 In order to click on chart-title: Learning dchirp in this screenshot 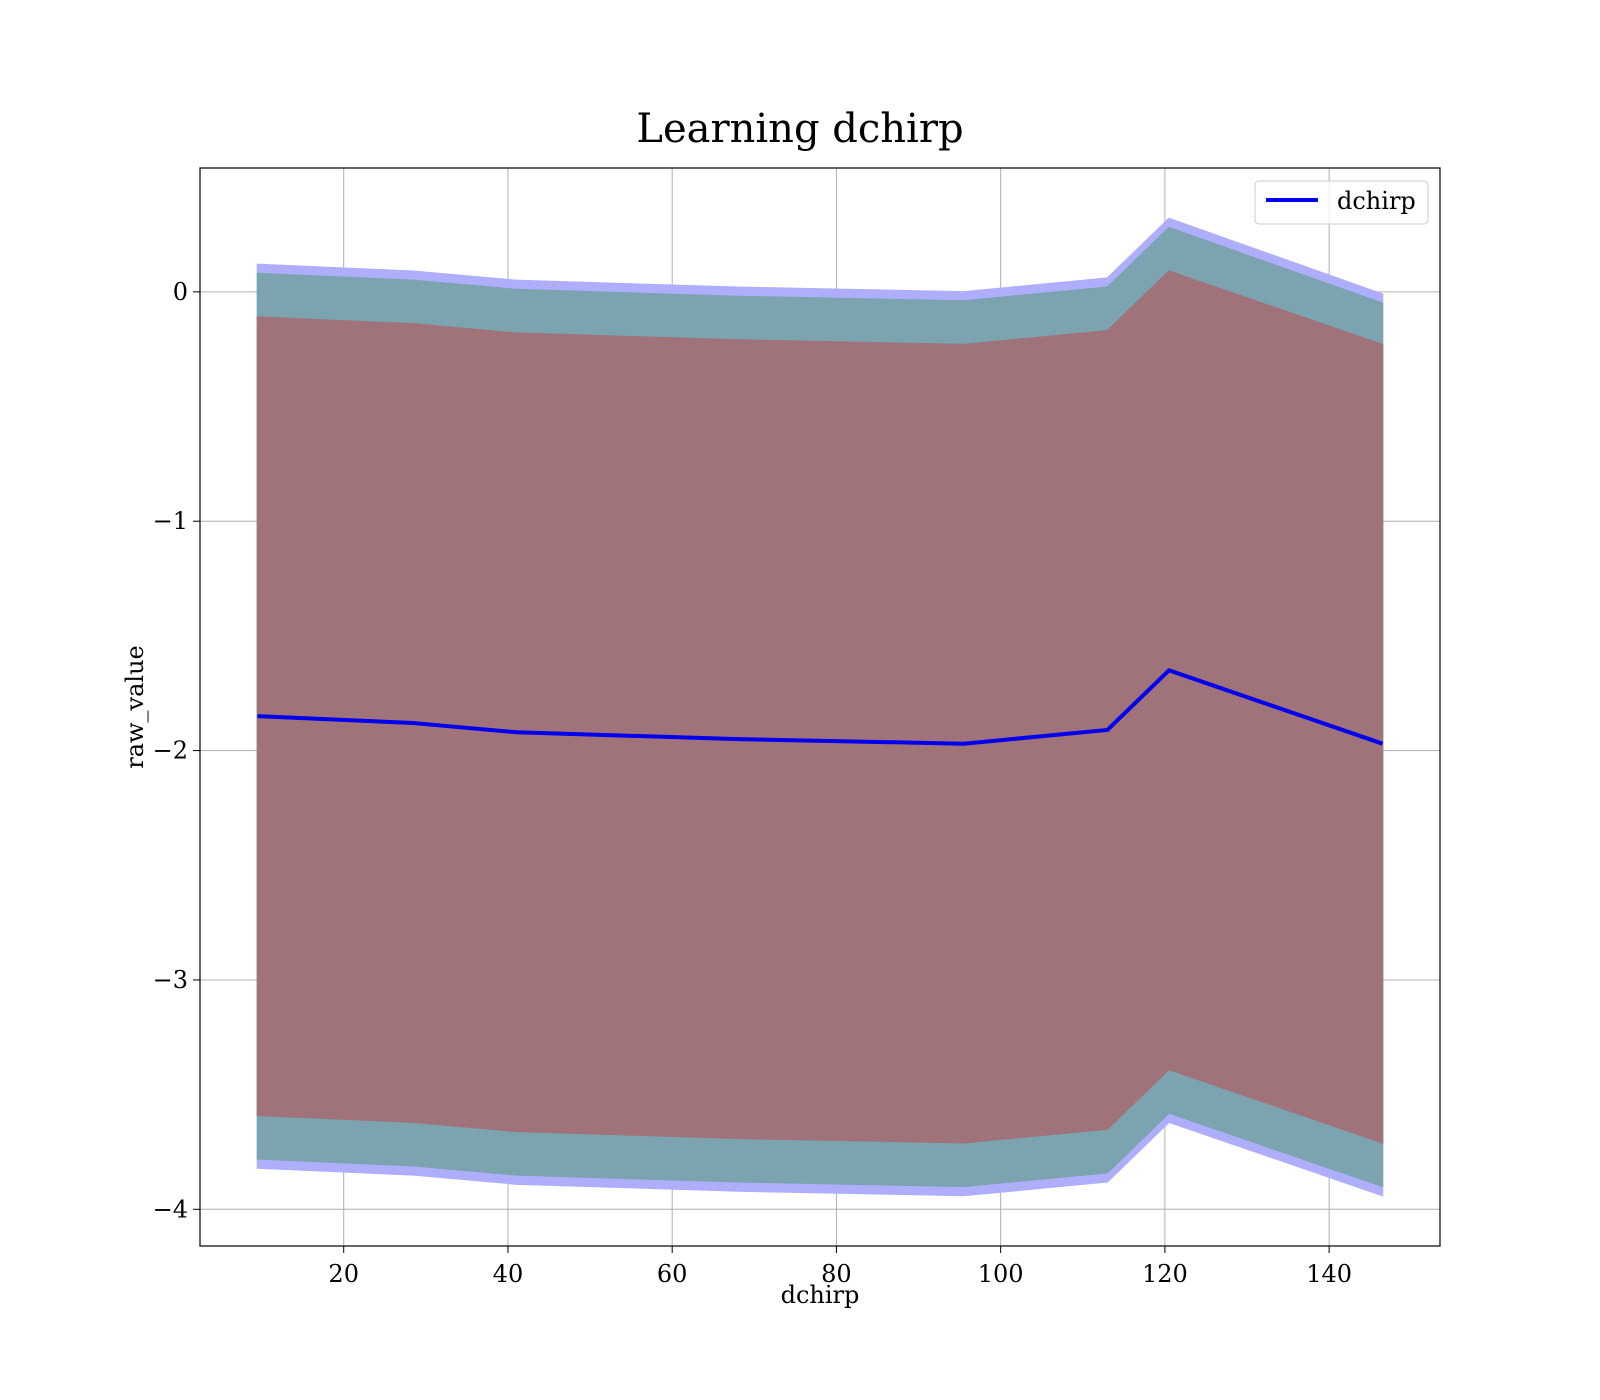, I will do `click(799, 129)`.